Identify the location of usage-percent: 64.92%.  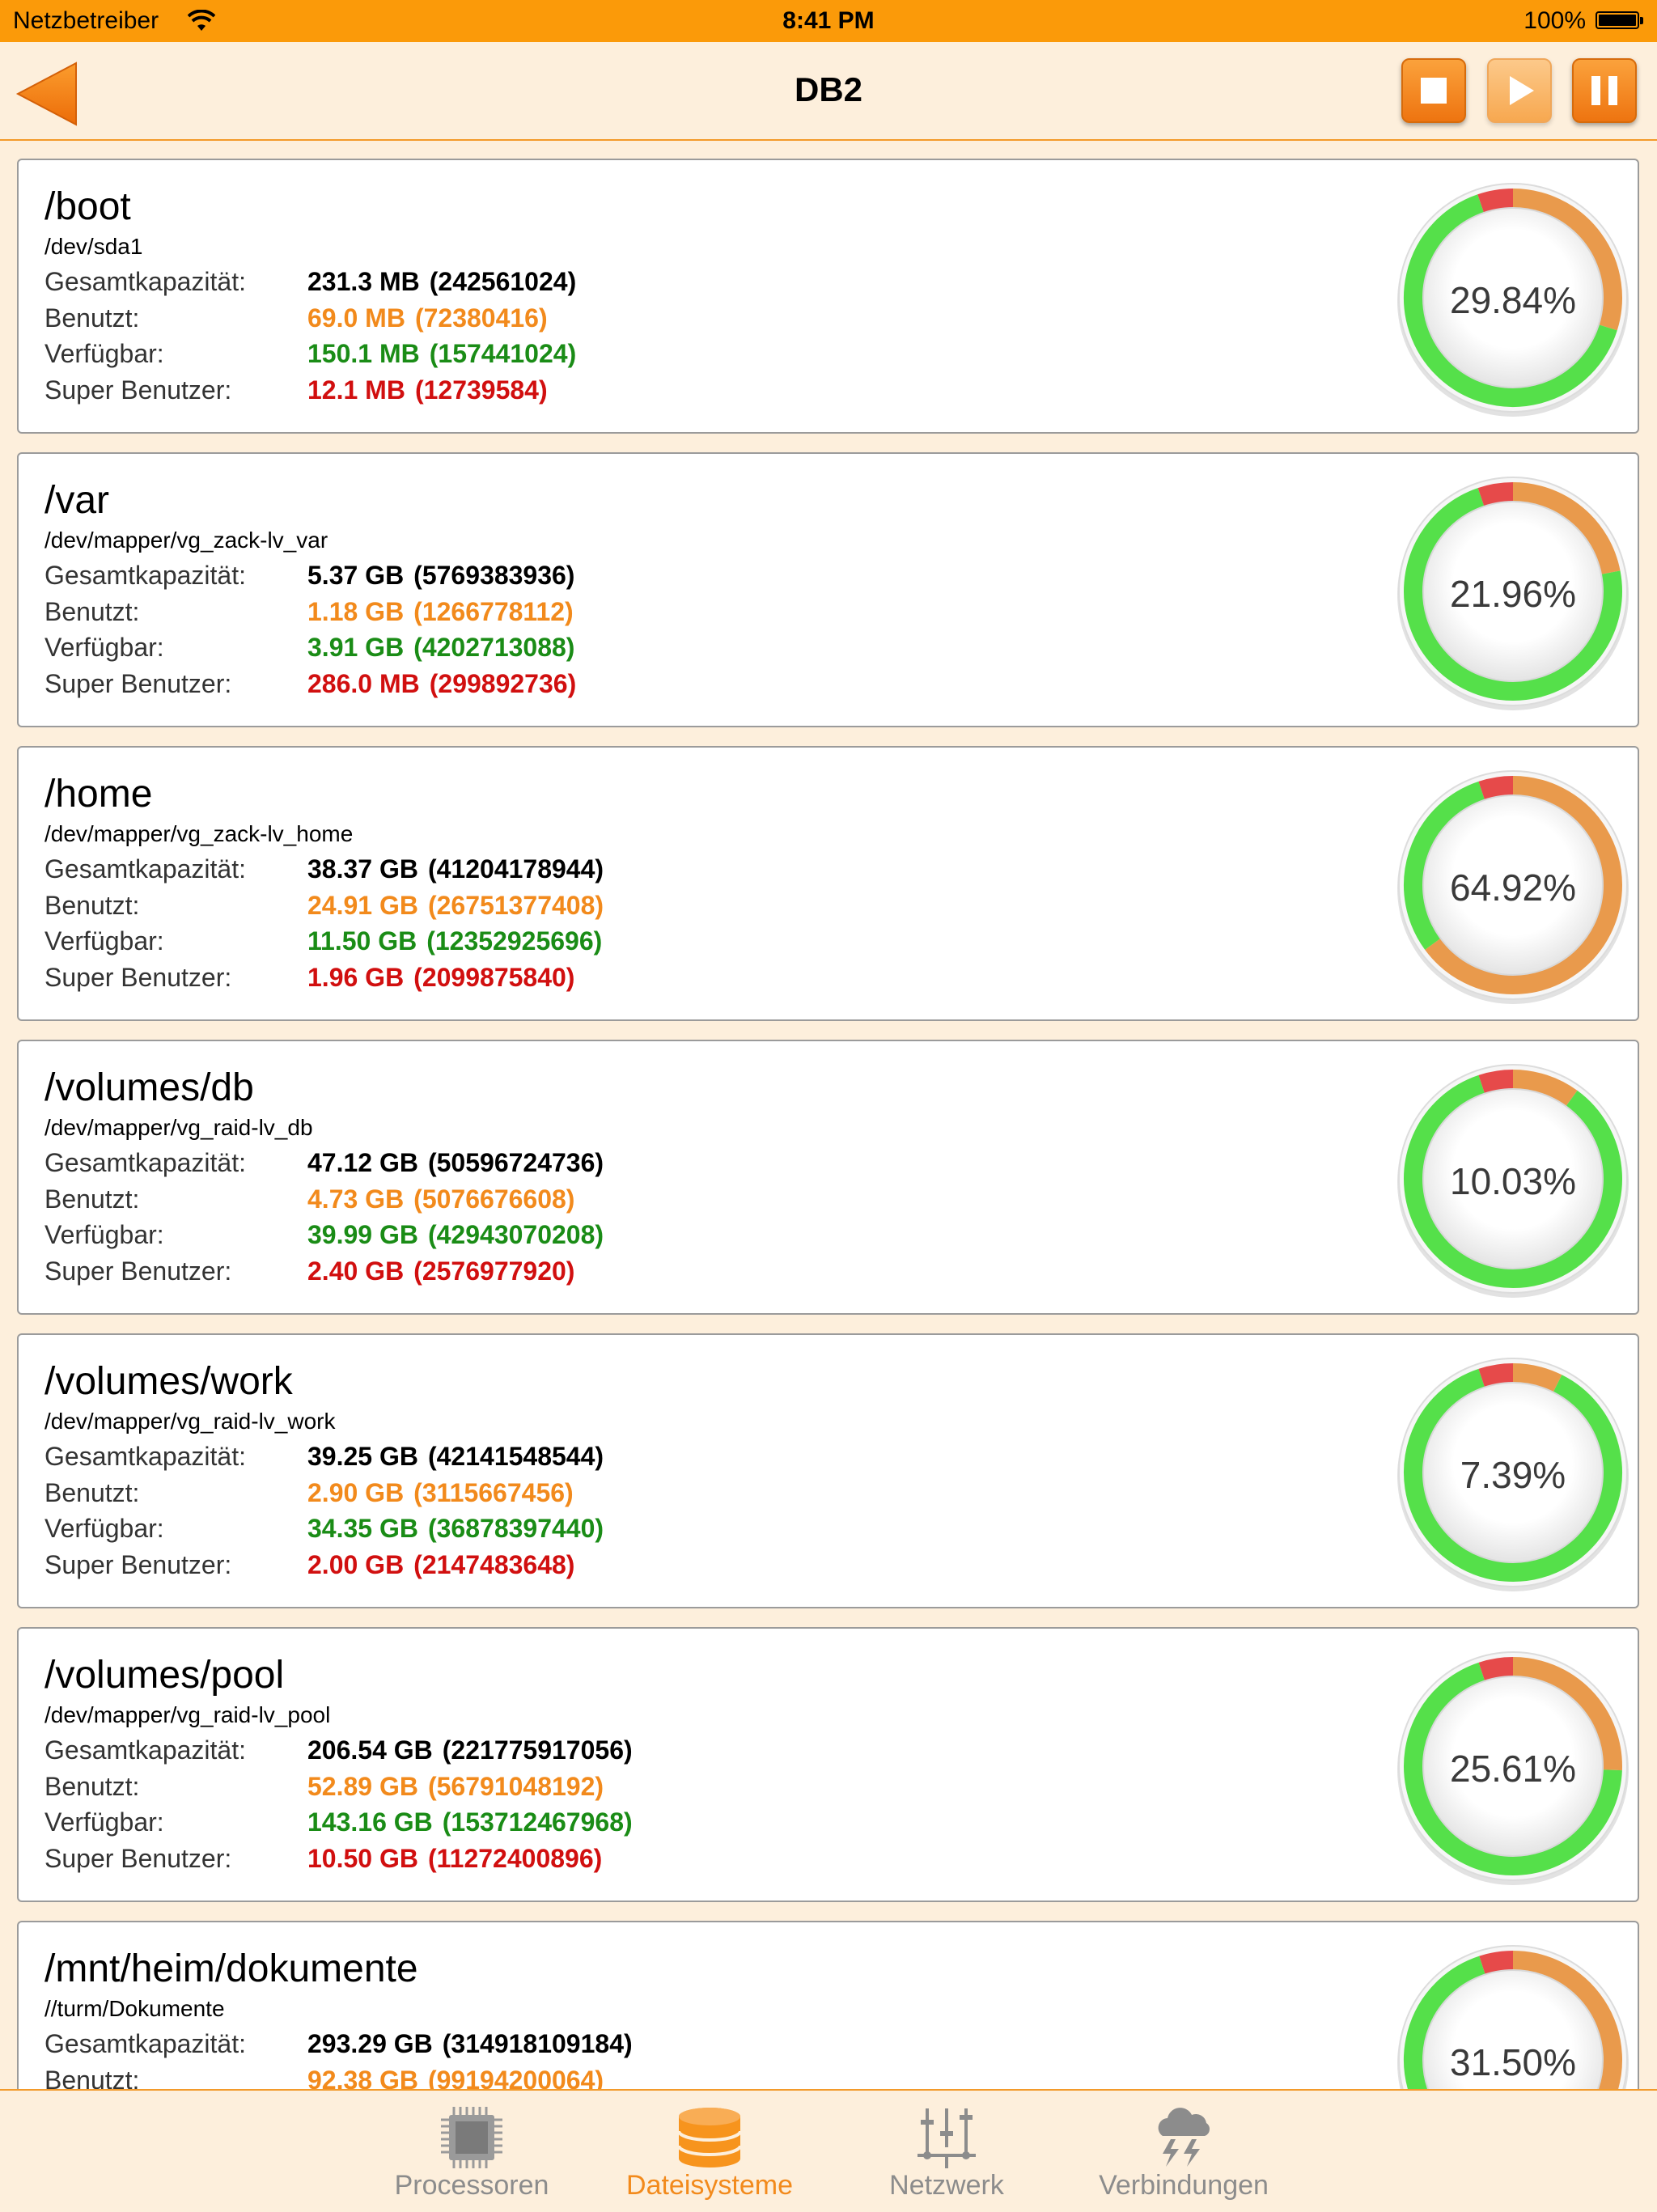
(1512, 888).